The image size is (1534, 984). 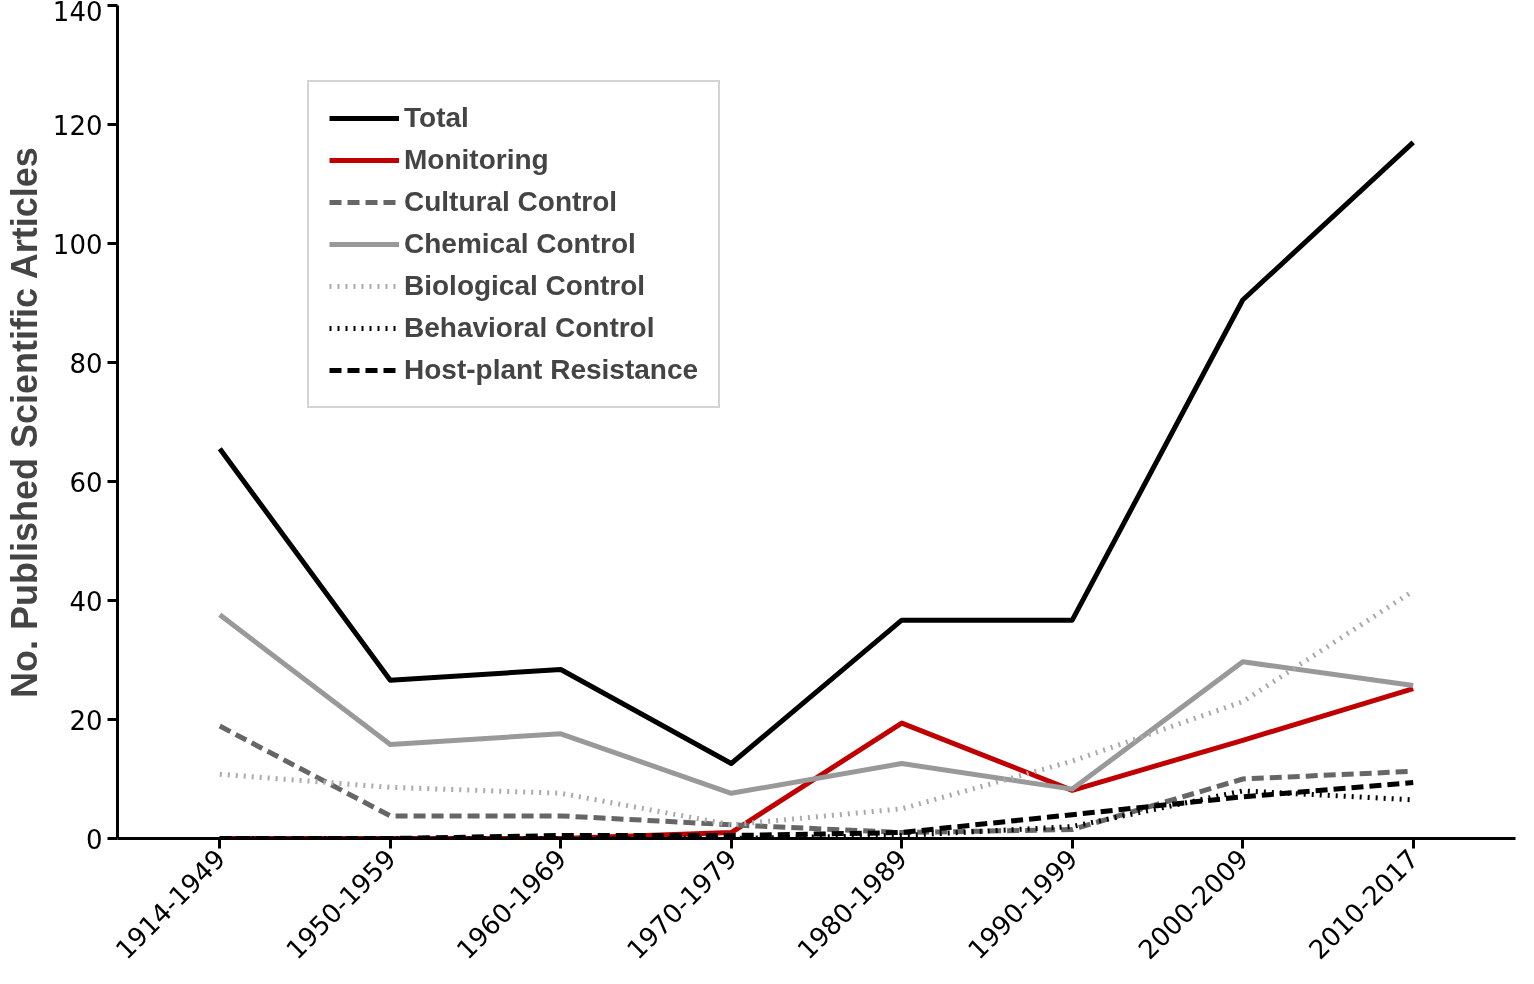 What do you see at coordinates (86, 720) in the screenshot?
I see `y-tick-label: 20` at bounding box center [86, 720].